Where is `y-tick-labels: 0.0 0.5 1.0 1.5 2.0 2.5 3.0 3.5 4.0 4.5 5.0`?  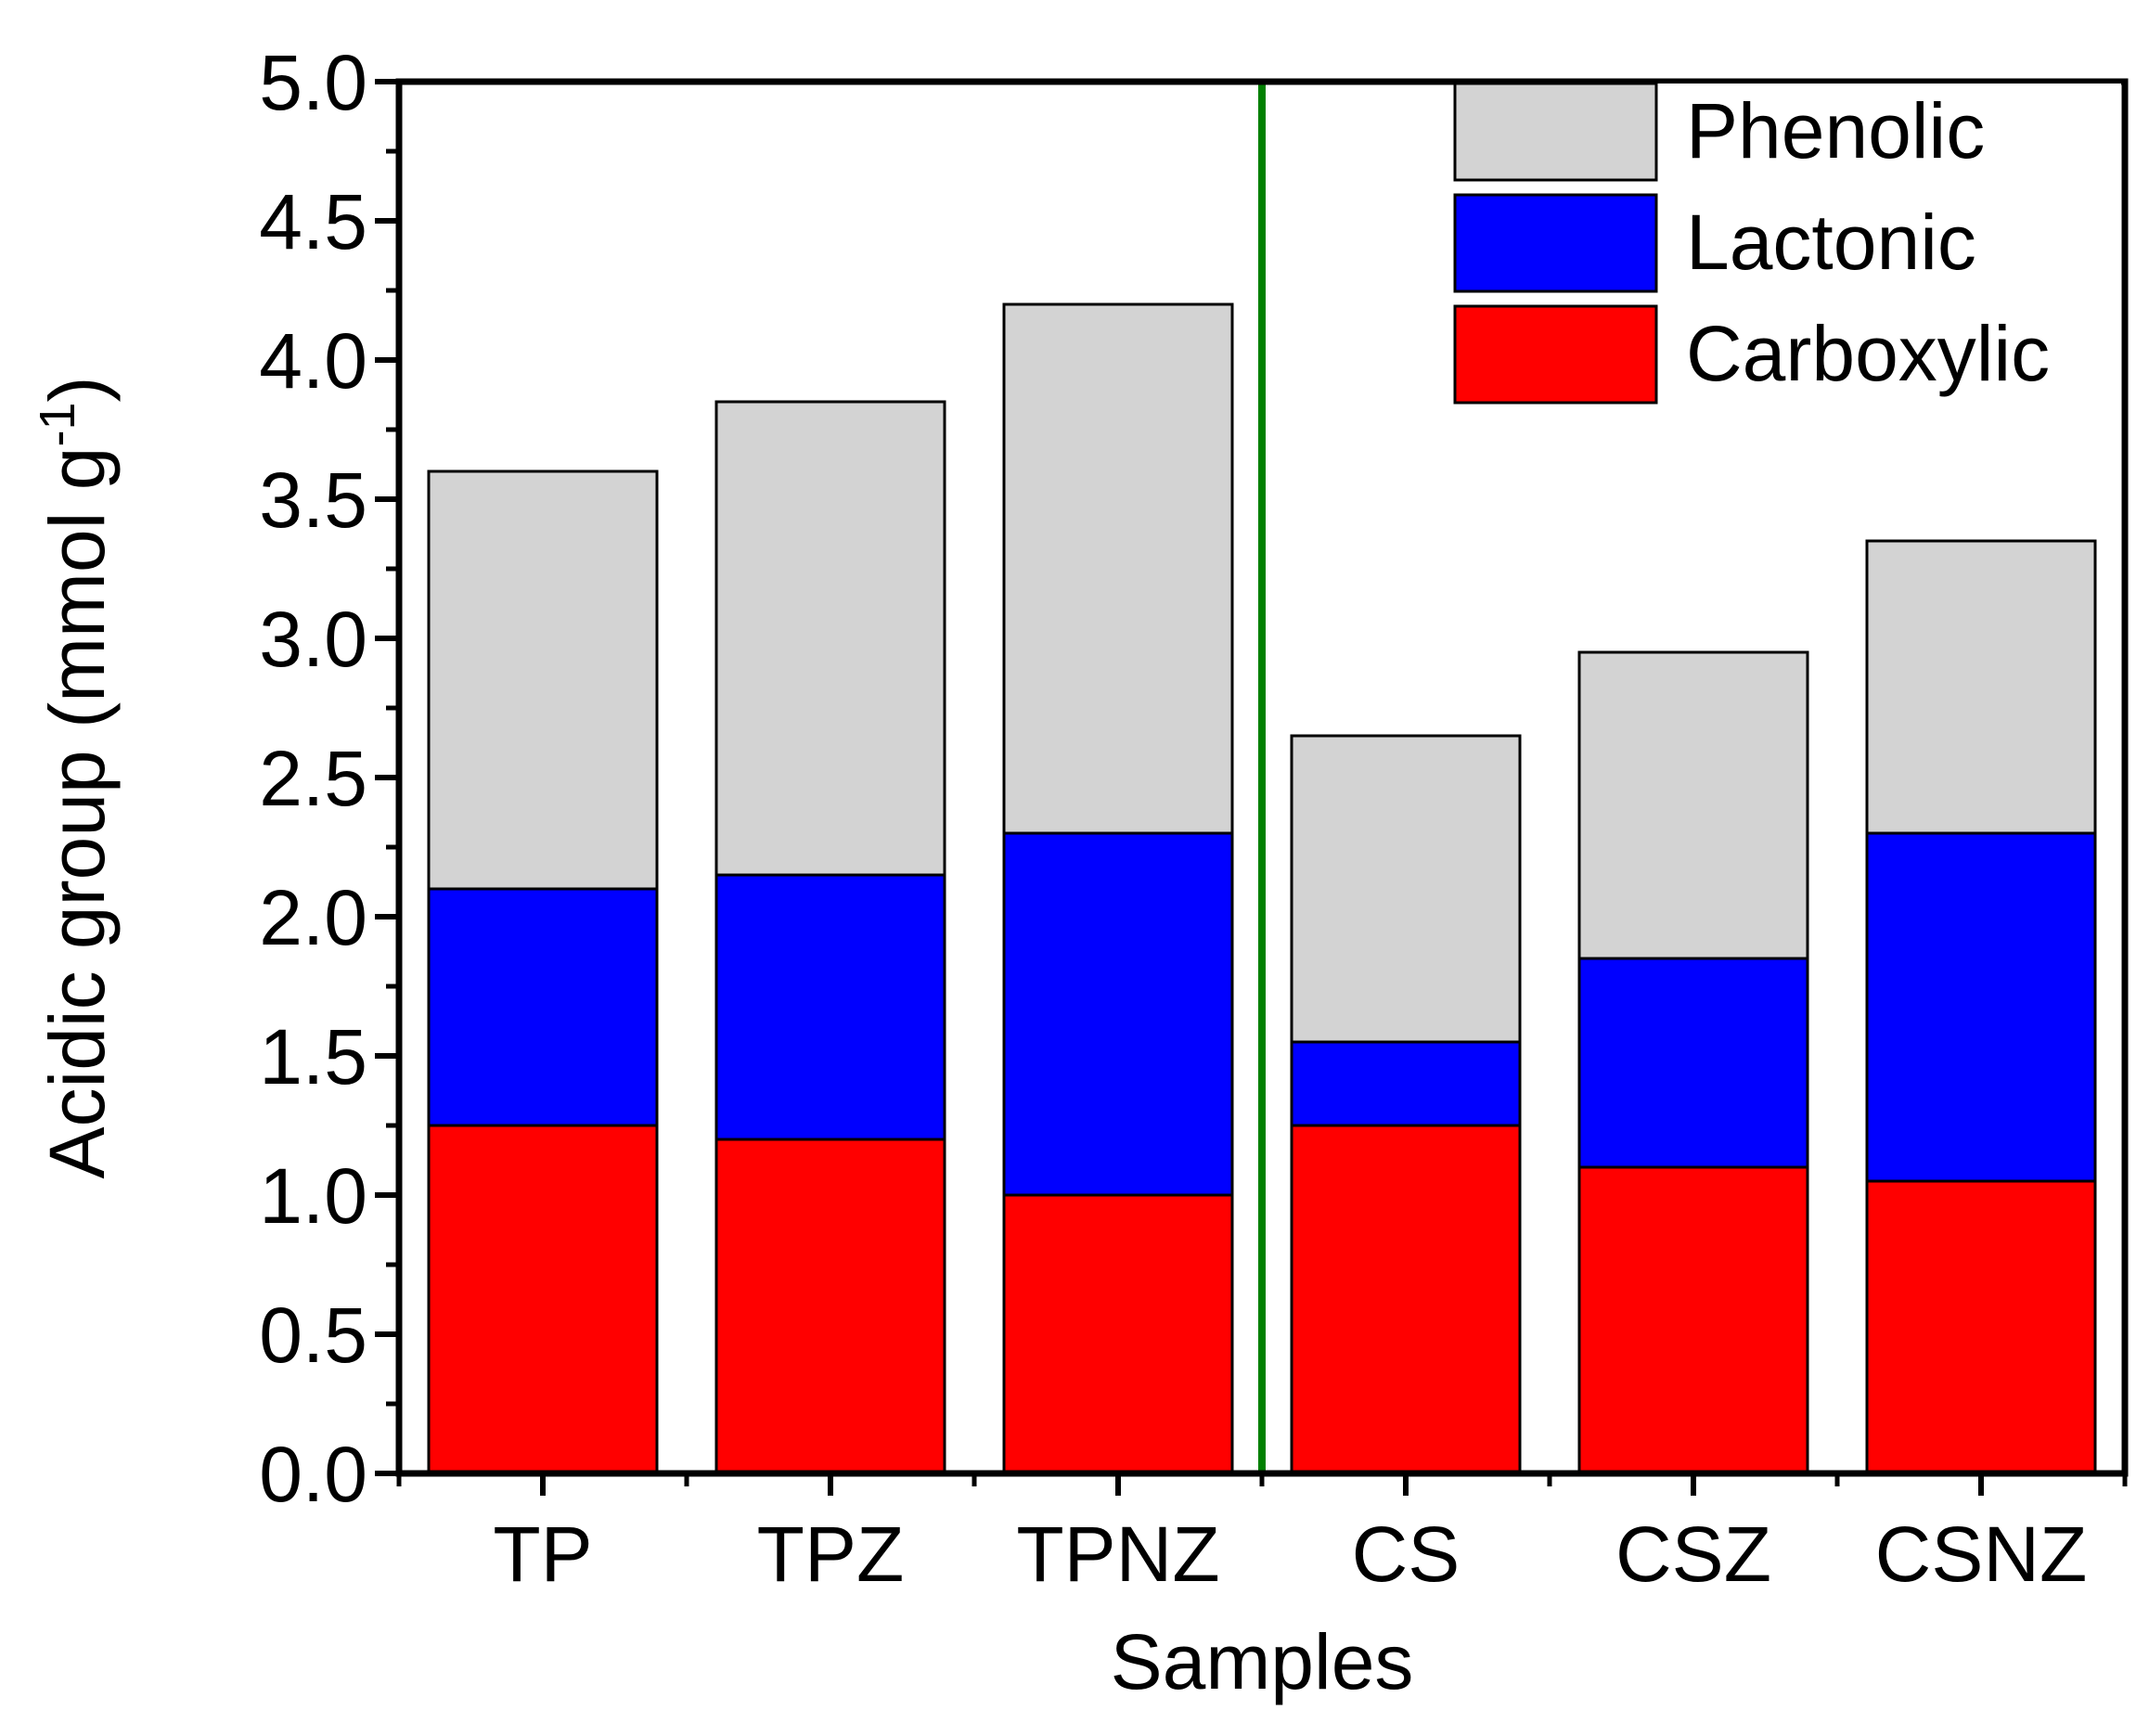
y-tick-labels: 0.0 0.5 1.0 1.5 2.0 2.5 3.0 3.5 4.0 4.5 5.0 is located at coordinates (313, 778).